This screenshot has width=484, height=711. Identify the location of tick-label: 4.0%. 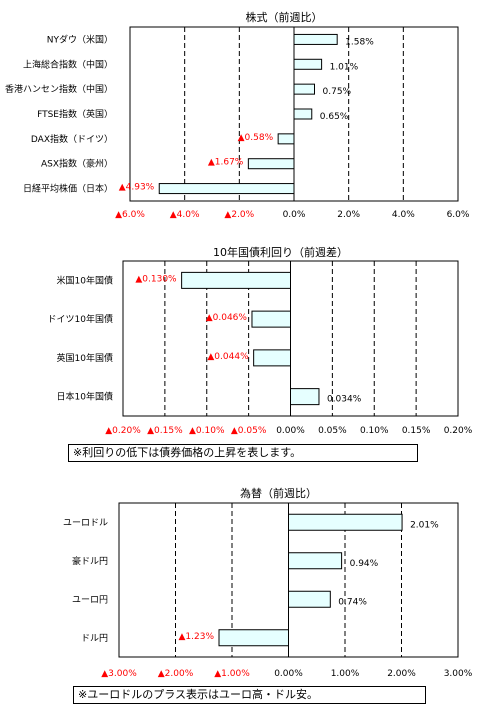
(403, 215).